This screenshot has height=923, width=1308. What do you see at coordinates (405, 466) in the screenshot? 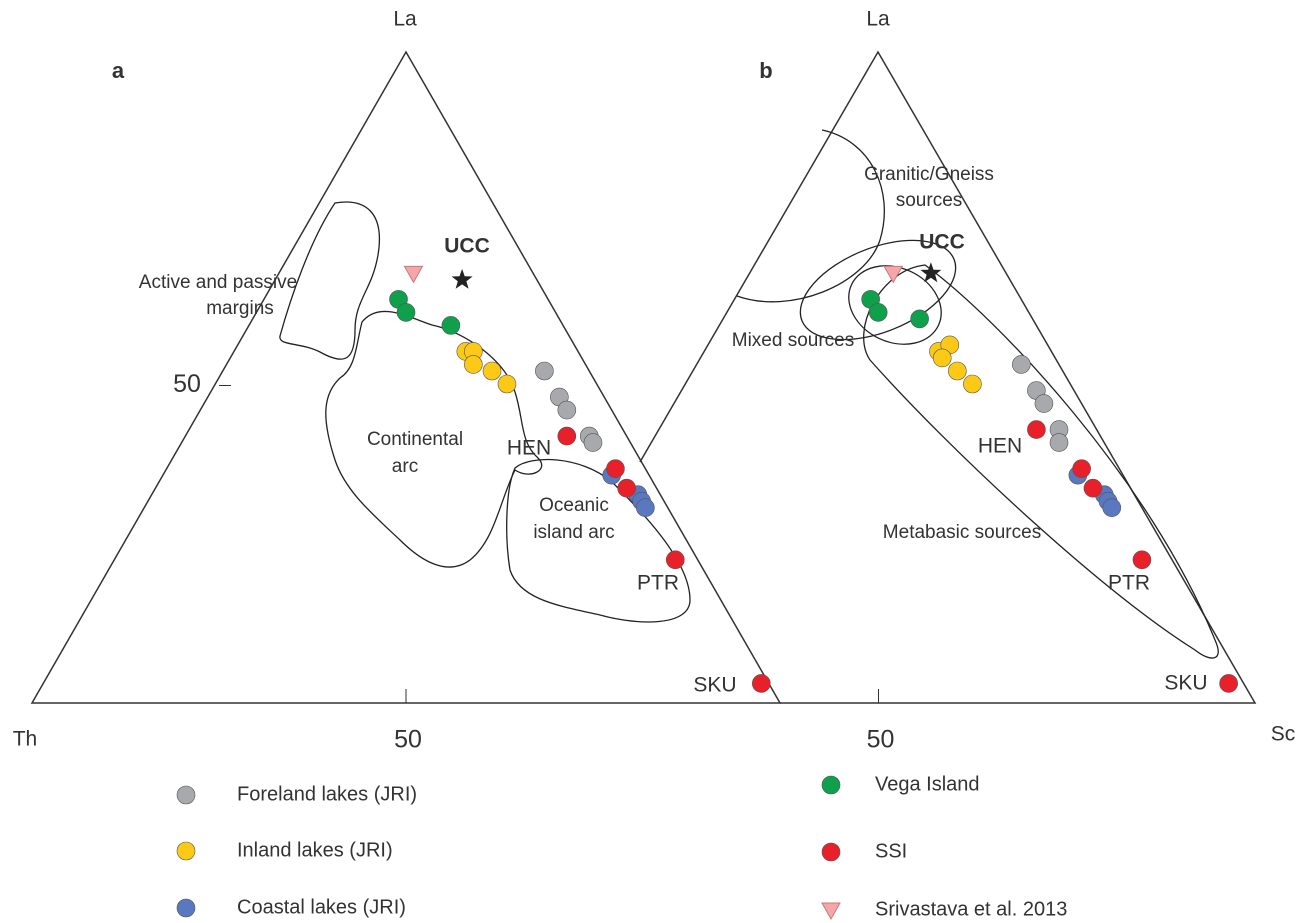
I see `region-label: arc` at bounding box center [405, 466].